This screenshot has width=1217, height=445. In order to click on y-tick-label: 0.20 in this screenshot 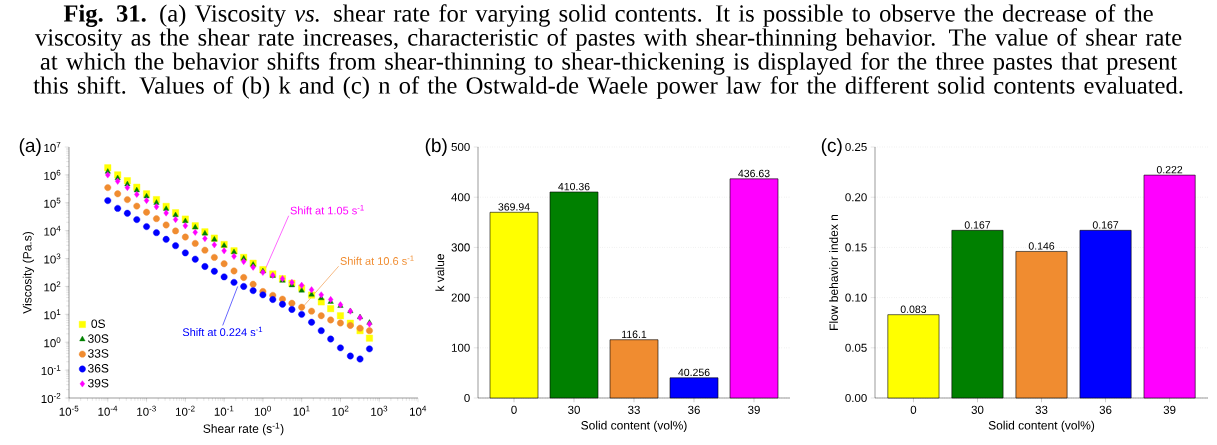, I will do `click(856, 197)`.